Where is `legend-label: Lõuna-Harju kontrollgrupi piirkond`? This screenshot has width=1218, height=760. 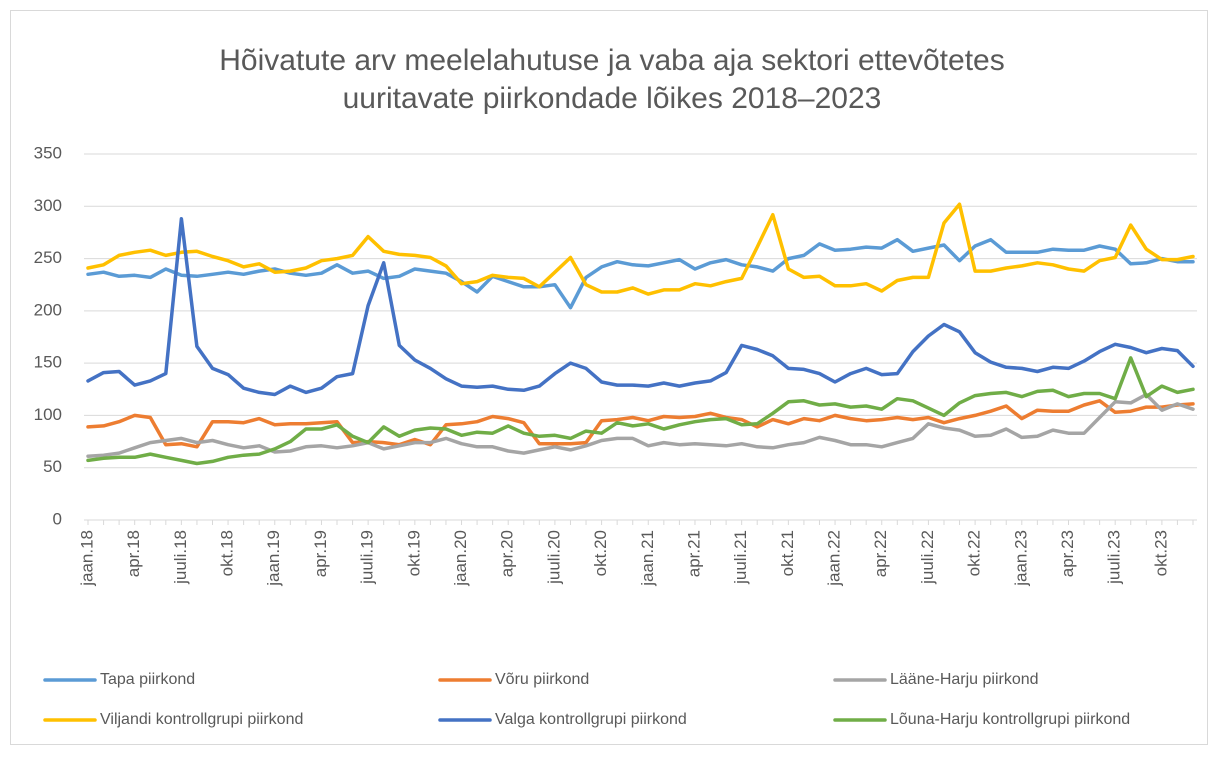 legend-label: Lõuna-Harju kontrollgrupi piirkond is located at coordinates (1010, 719).